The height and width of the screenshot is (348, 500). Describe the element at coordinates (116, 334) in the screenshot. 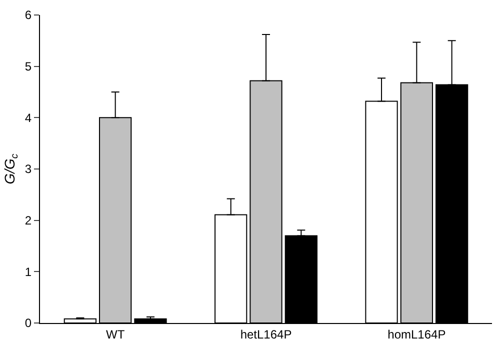

I see `x-tick-label: WT` at that location.